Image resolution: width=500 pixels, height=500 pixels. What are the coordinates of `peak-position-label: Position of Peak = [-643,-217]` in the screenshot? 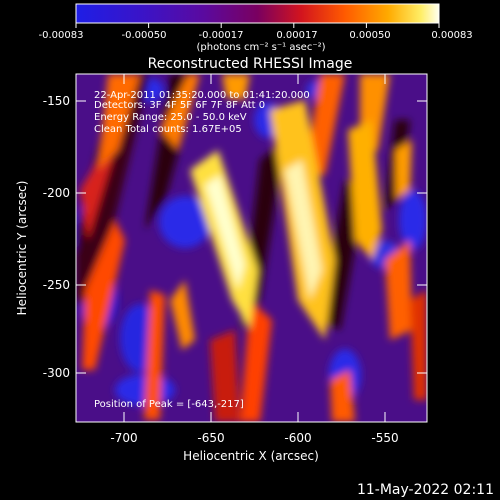 It's located at (169, 404).